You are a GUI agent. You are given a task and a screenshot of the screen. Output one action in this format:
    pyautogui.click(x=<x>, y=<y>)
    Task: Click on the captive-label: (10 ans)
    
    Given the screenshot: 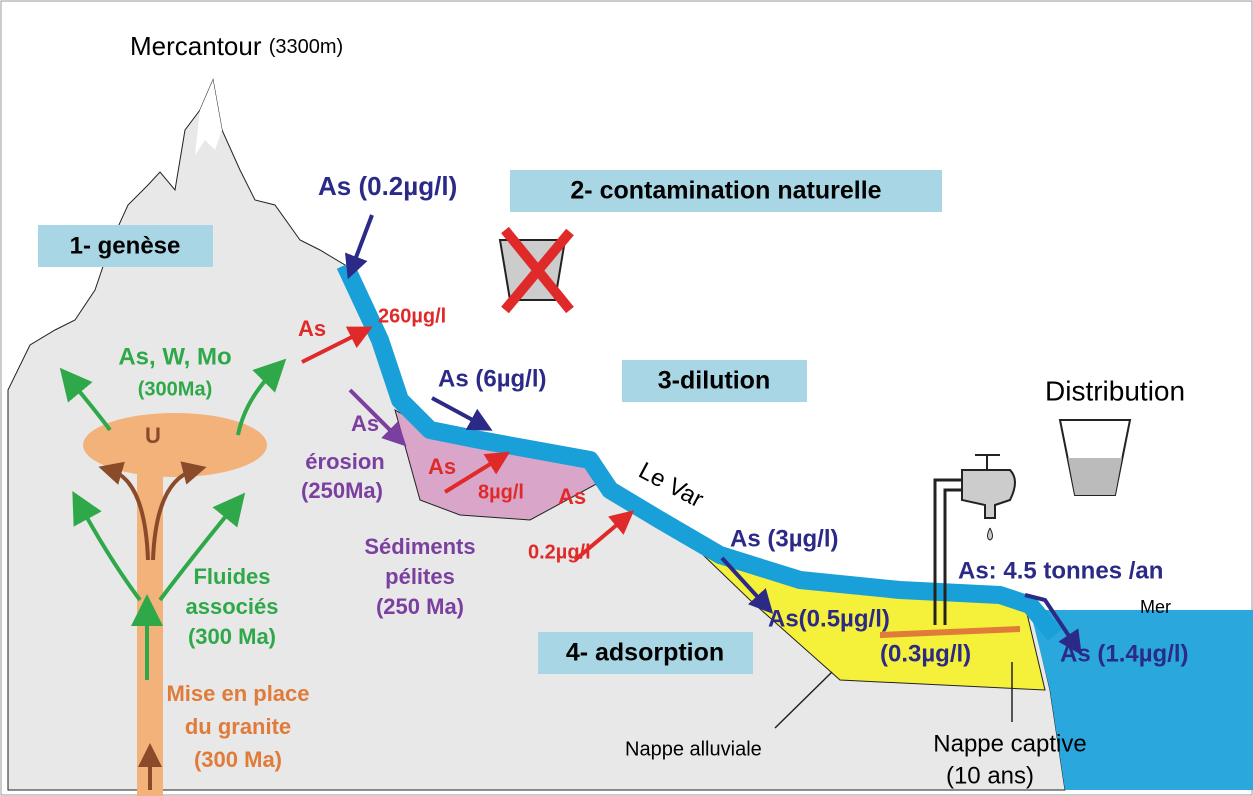 What is the action you would take?
    pyautogui.click(x=990, y=775)
    